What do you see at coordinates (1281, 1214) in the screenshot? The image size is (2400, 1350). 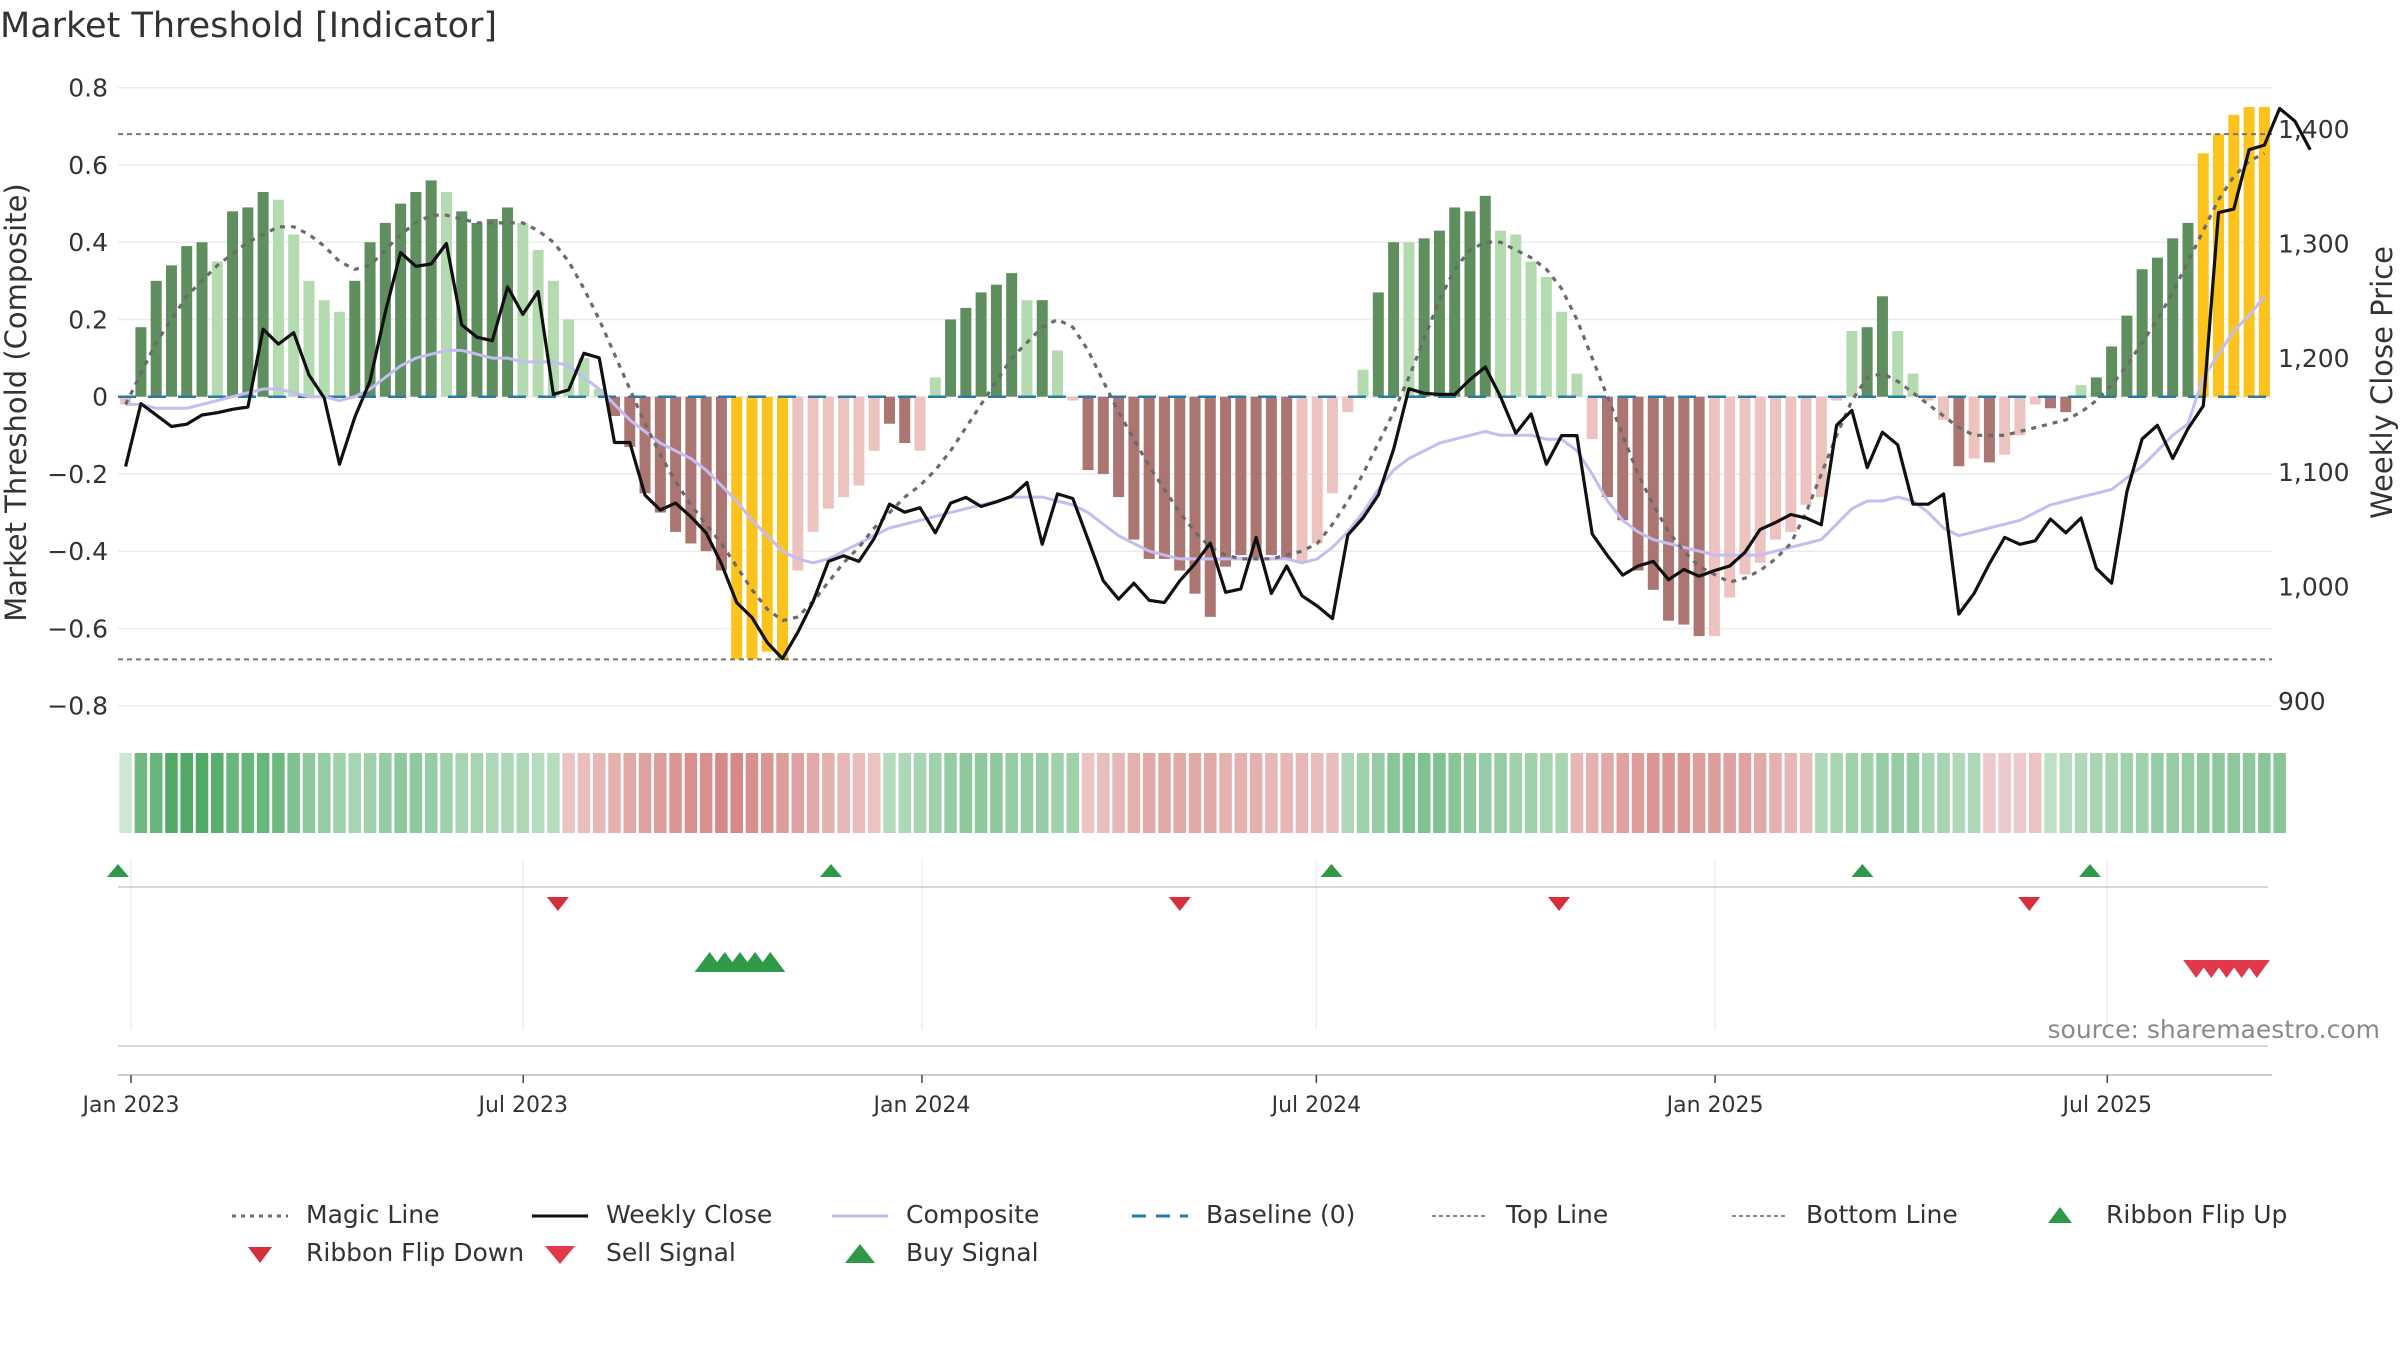 I see `legend-label: Baseline (0)` at bounding box center [1281, 1214].